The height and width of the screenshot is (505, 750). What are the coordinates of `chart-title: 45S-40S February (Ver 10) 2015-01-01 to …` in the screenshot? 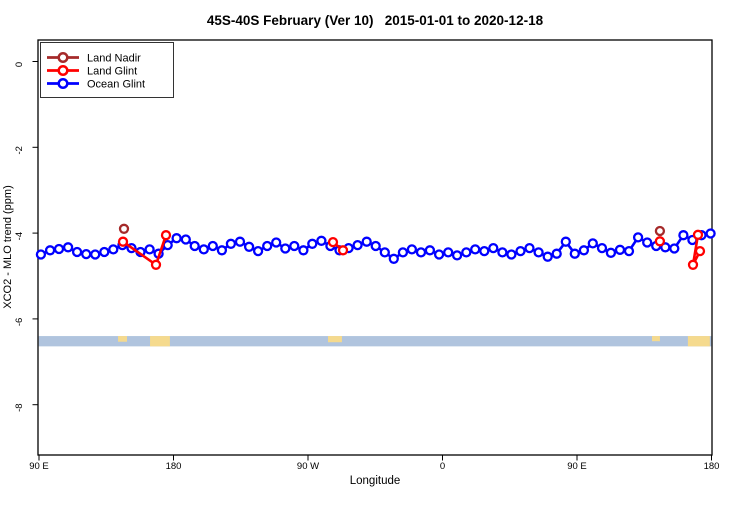 It's located at (375, 20).